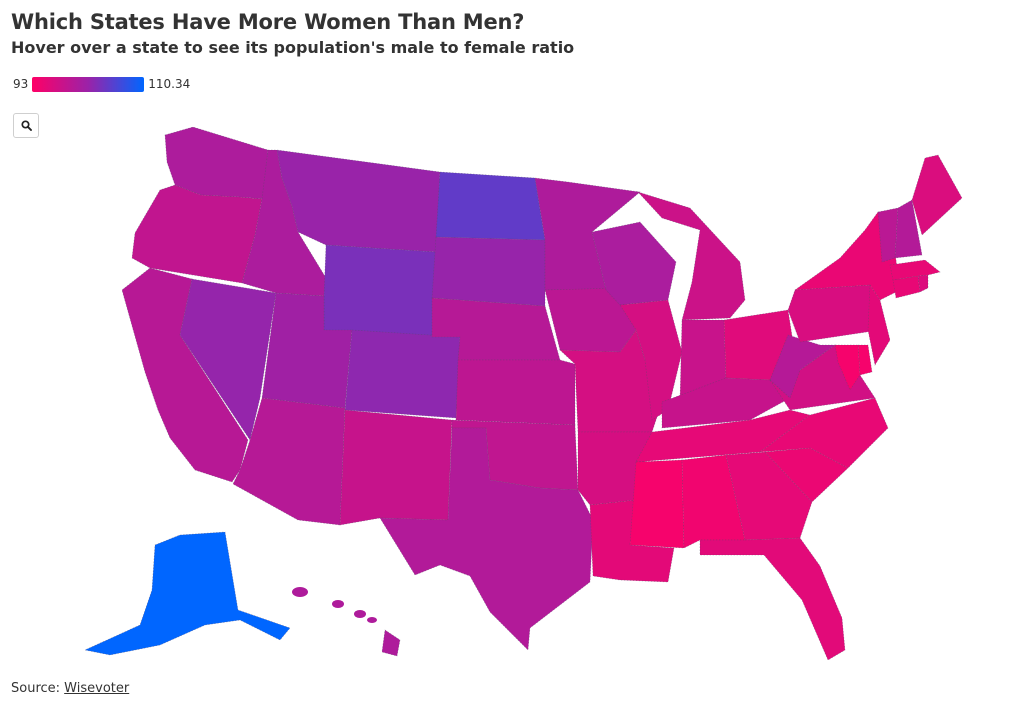 Image resolution: width=1020 pixels, height=708 pixels. Describe the element at coordinates (228, 359) in the screenshot. I see `state-nevada` at that location.